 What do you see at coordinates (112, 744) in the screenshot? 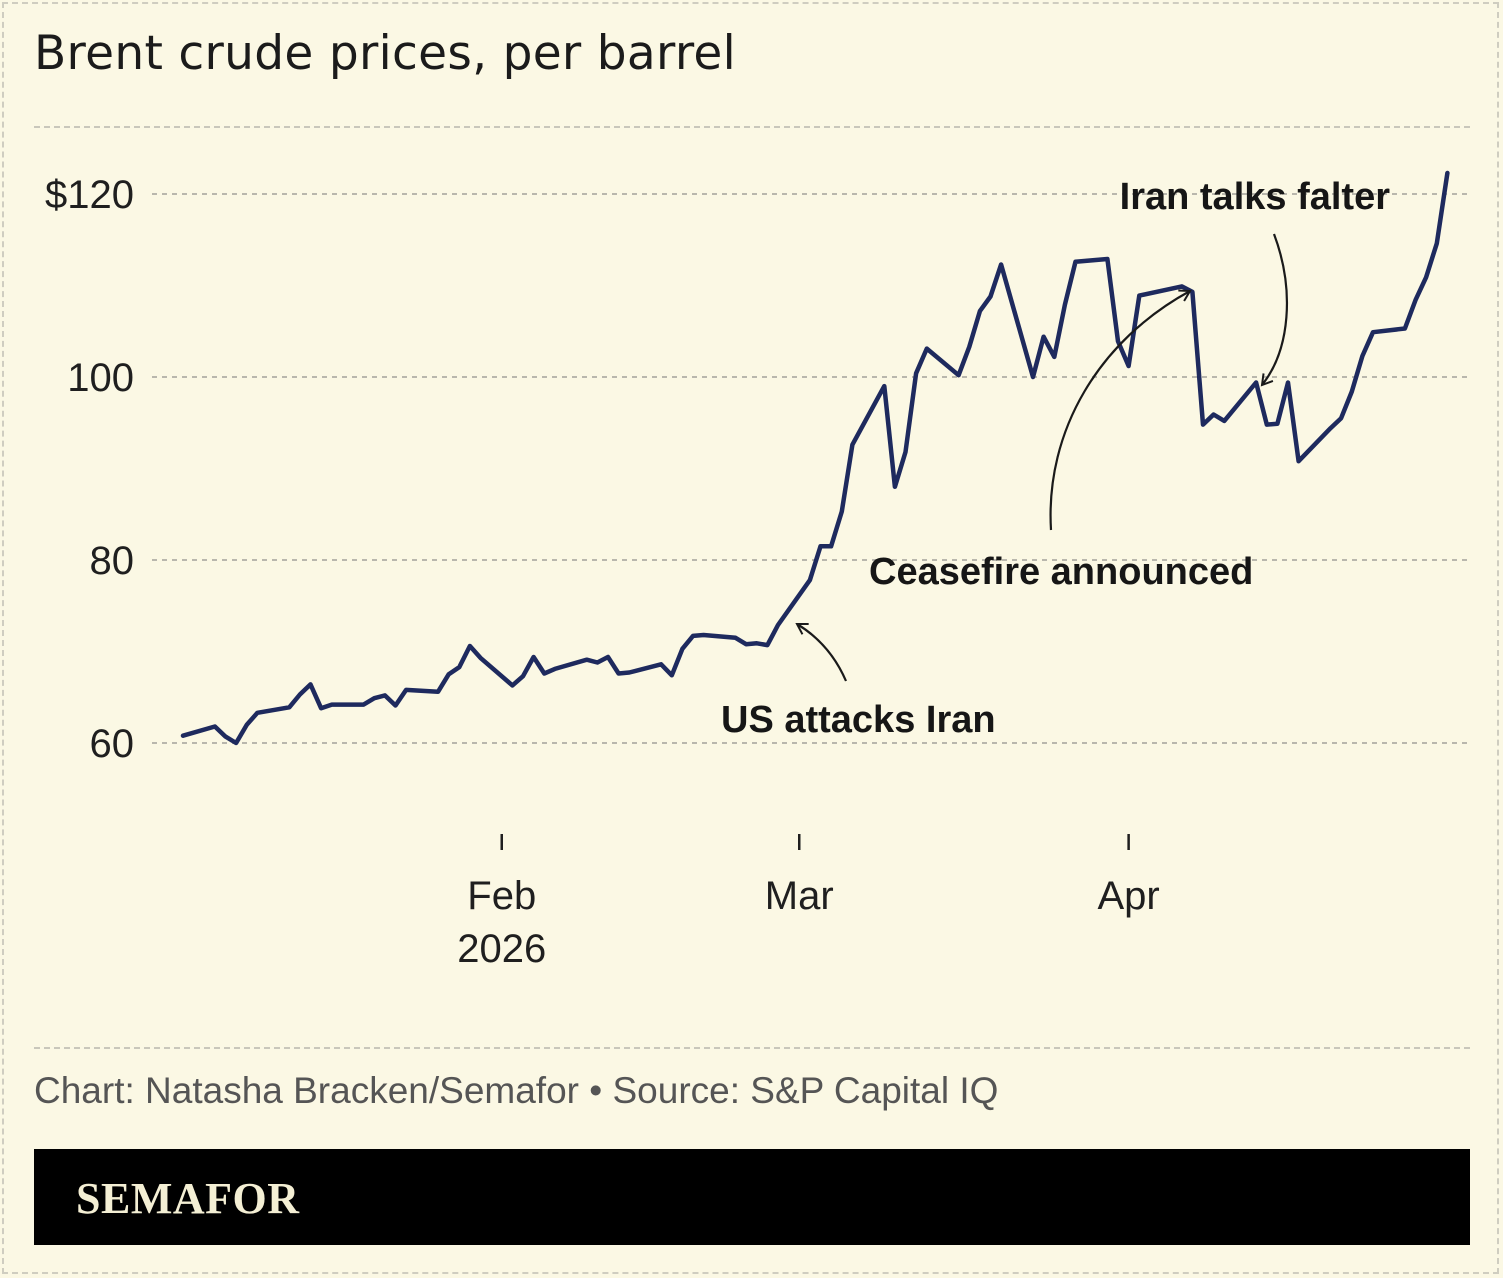
I see `y-tick-label: 60` at bounding box center [112, 744].